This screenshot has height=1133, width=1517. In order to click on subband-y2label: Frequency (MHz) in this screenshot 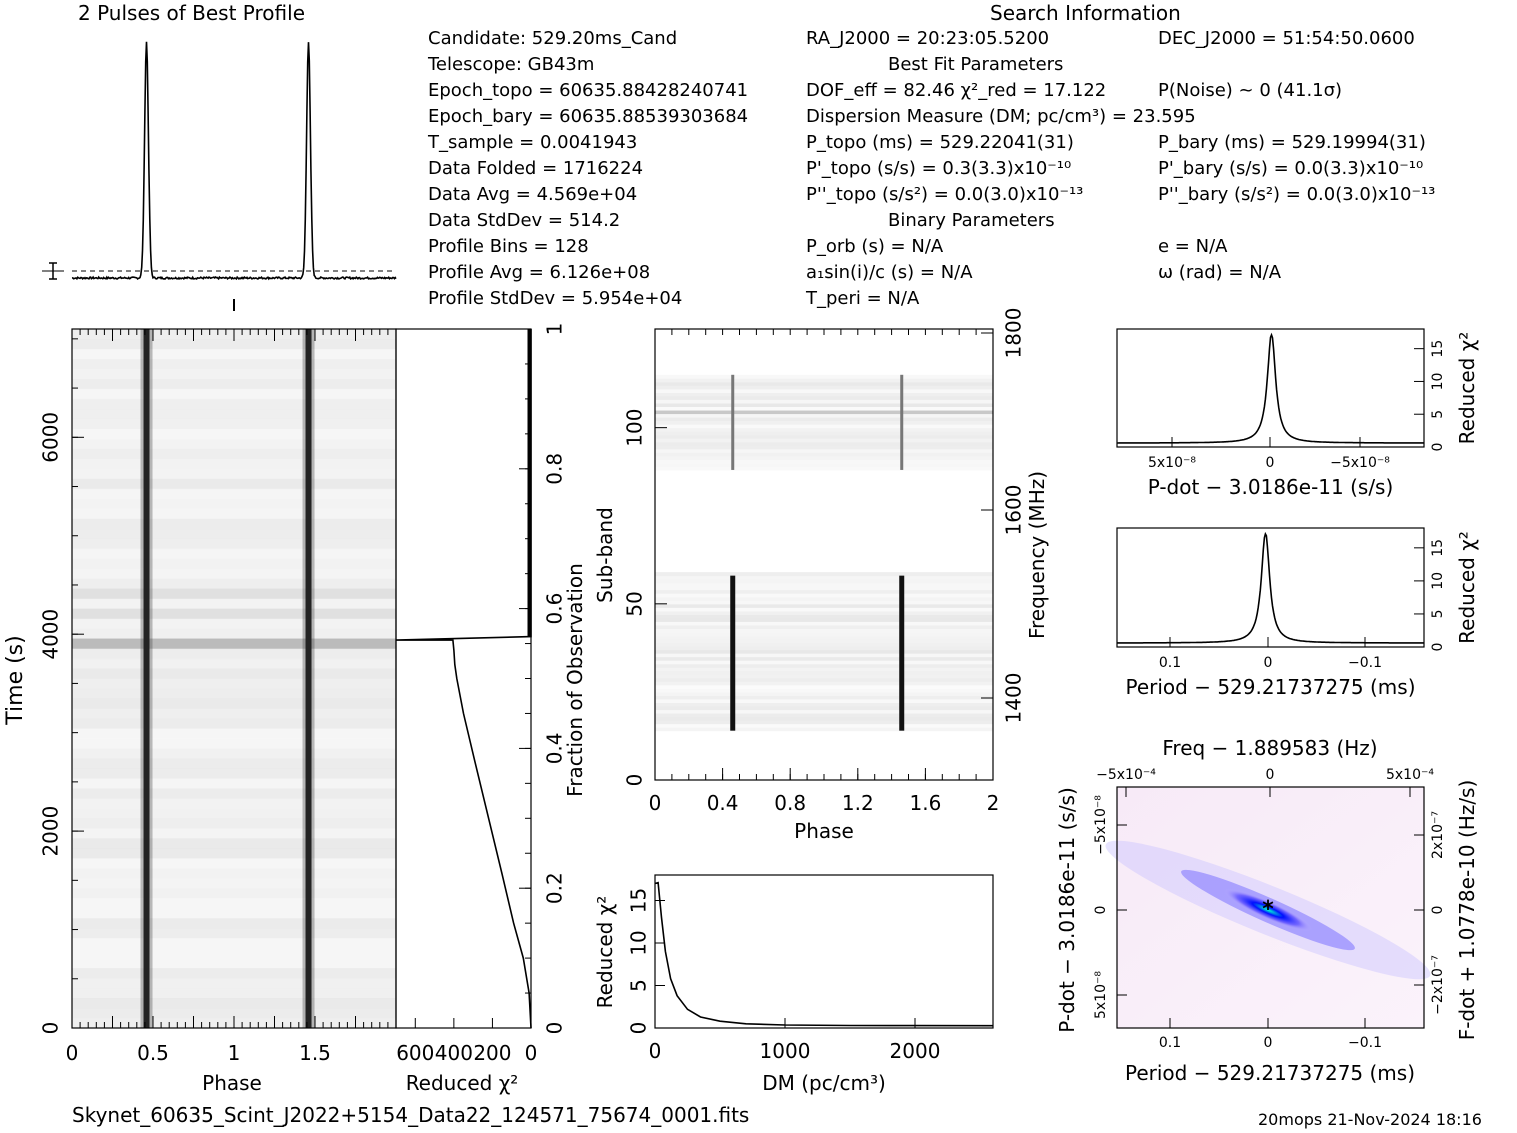, I will do `click(1037, 555)`.